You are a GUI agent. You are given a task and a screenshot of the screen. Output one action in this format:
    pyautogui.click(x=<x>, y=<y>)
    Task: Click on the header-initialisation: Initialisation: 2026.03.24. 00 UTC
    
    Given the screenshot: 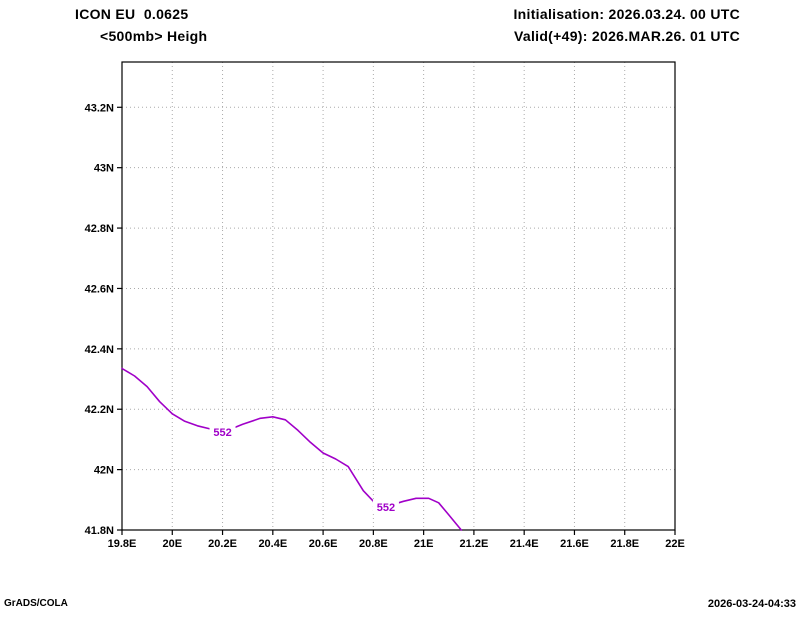 What is the action you would take?
    pyautogui.click(x=626, y=14)
    